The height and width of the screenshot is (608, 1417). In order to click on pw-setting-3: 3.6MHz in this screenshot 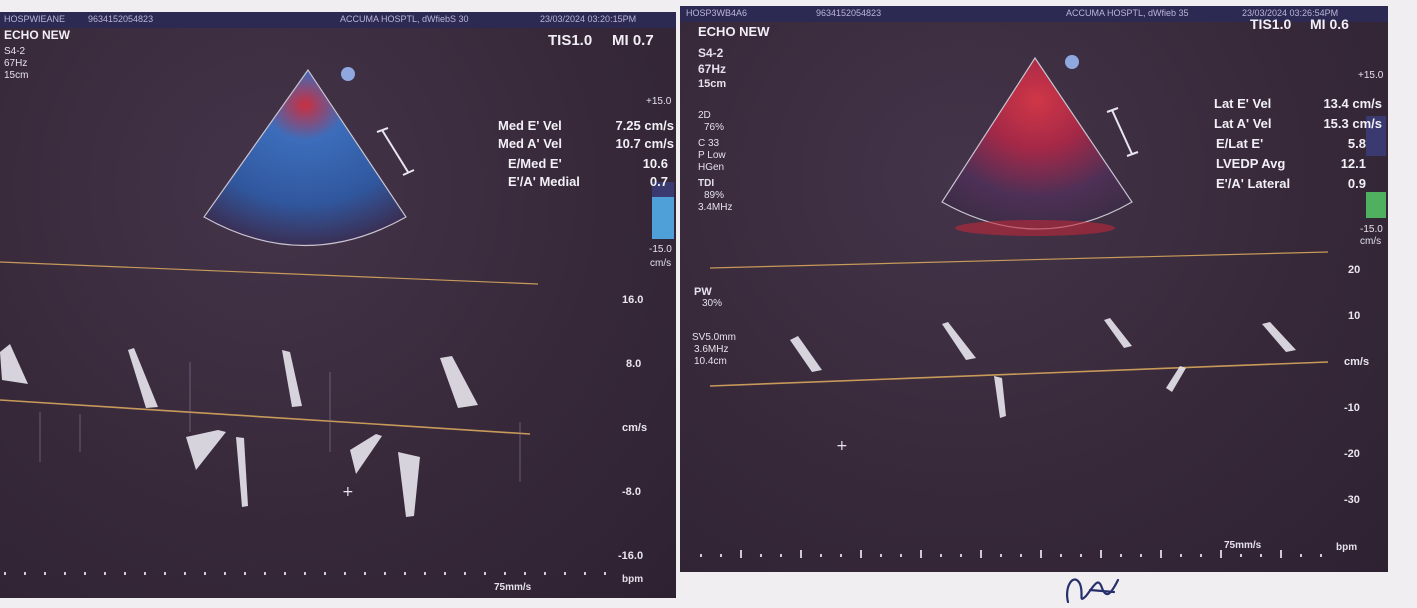, I will do `click(711, 349)`.